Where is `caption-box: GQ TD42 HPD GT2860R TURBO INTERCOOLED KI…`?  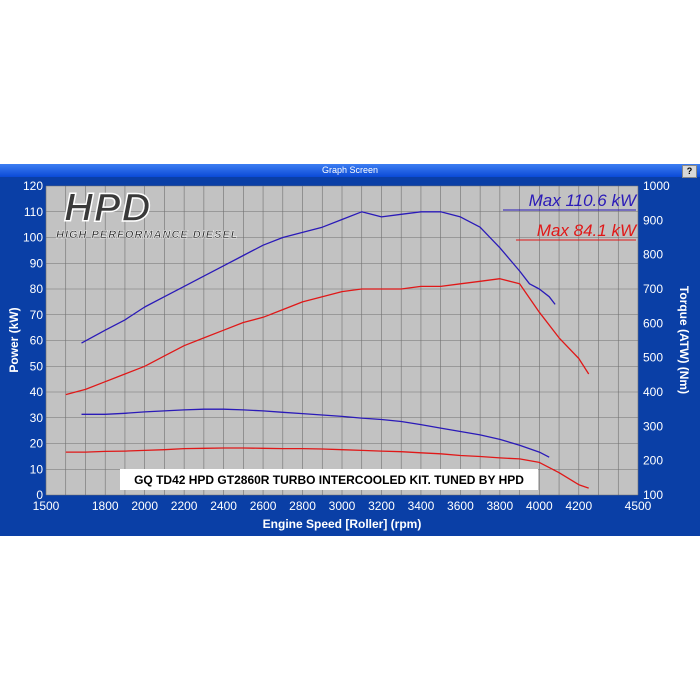 caption-box: GQ TD42 HPD GT2860R TURBO INTERCOOLED KI… is located at coordinates (329, 479).